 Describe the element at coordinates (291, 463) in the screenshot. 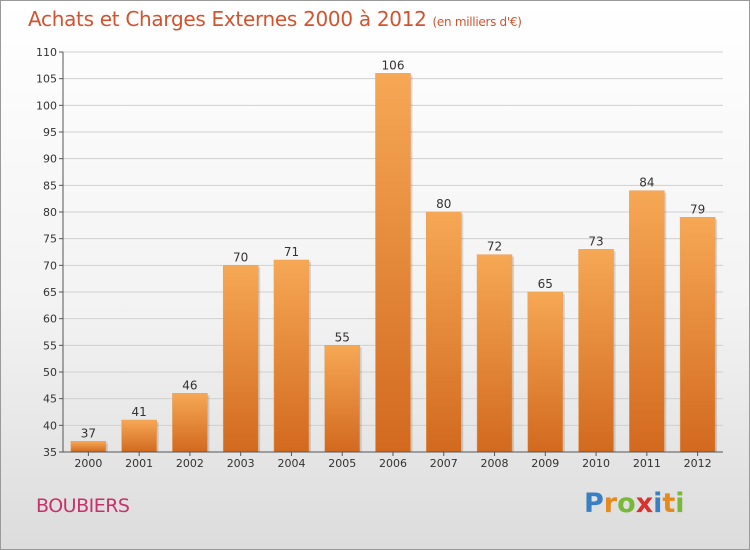

I see `x-tick-label: 2004` at that location.